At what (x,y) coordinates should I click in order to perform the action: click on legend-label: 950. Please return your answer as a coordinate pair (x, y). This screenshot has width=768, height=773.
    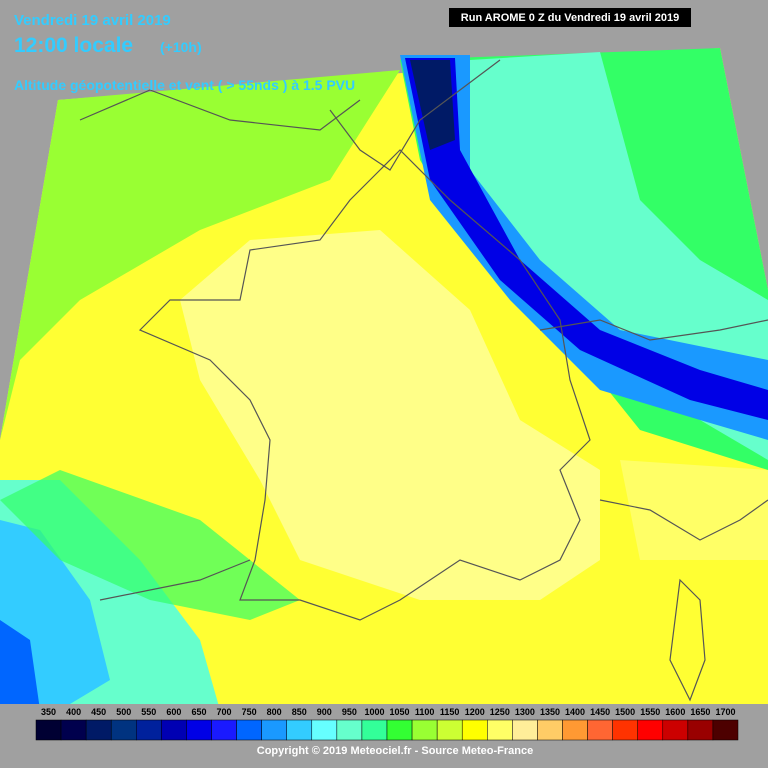
    Looking at the image, I should click on (349, 712).